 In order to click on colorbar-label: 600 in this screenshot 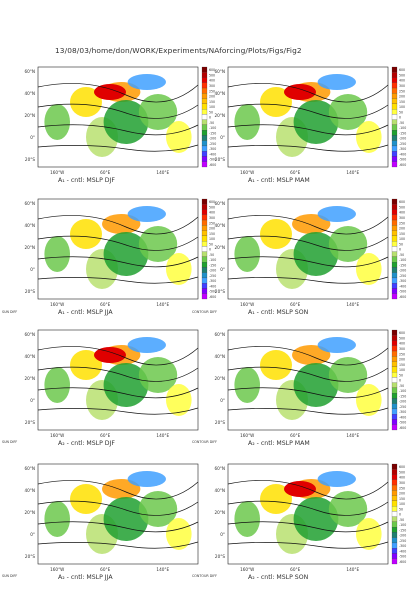, I will do `click(402, 467)`.